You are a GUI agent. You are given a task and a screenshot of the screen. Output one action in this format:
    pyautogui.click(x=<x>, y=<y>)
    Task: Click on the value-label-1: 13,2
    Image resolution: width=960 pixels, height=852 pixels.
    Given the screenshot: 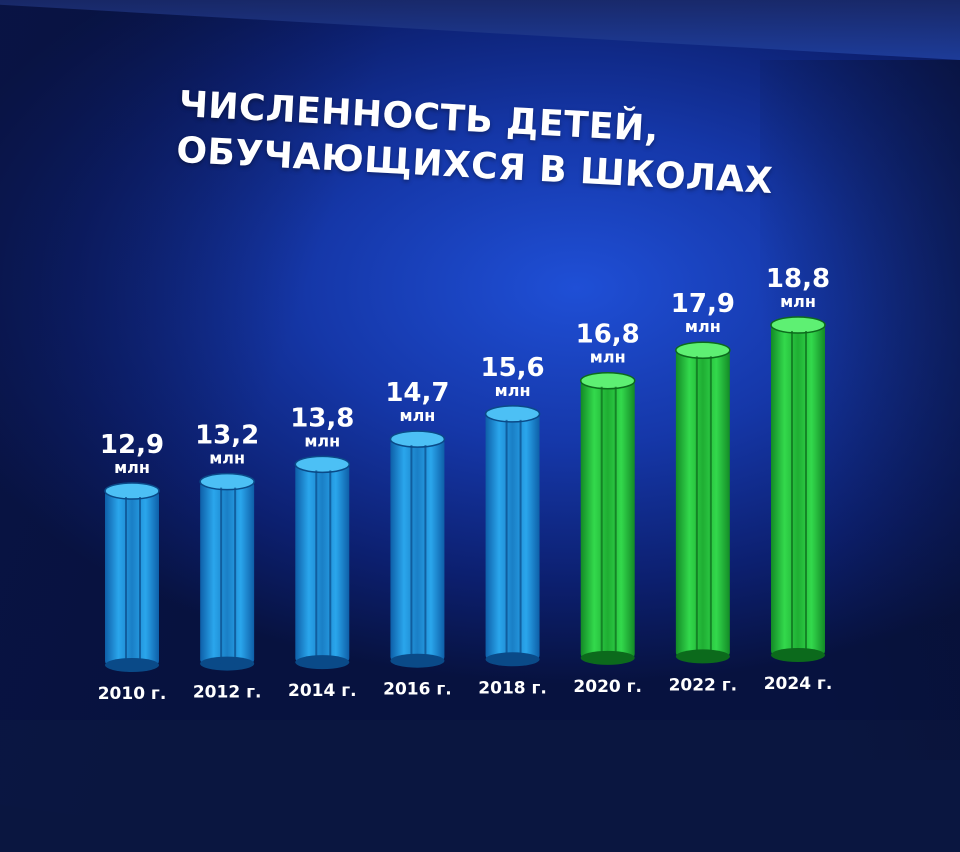 What is the action you would take?
    pyautogui.click(x=227, y=436)
    